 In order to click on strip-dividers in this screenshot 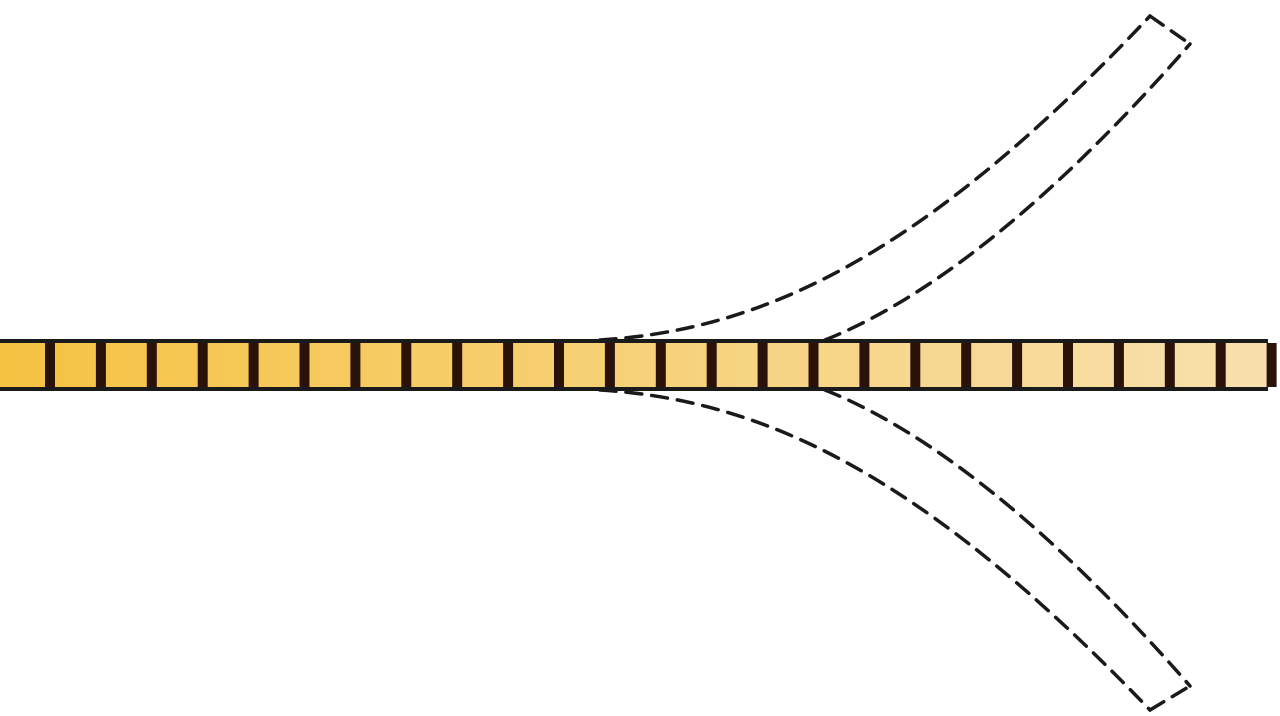, I will do `click(661, 365)`.